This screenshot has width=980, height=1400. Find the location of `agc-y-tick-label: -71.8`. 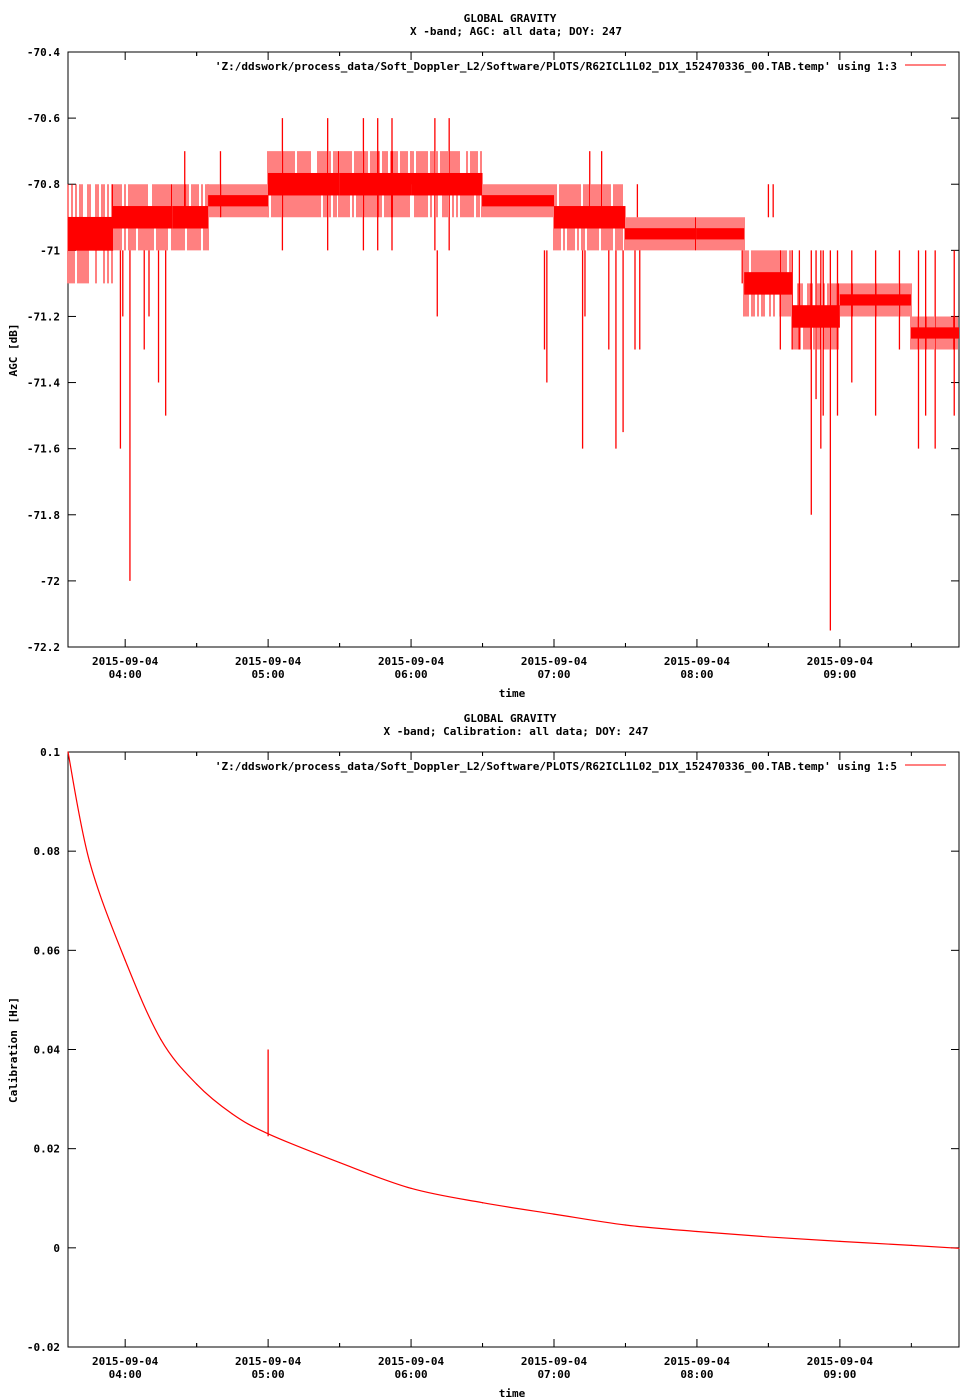

agc-y-tick-label: -71.8 is located at coordinates (43, 515).